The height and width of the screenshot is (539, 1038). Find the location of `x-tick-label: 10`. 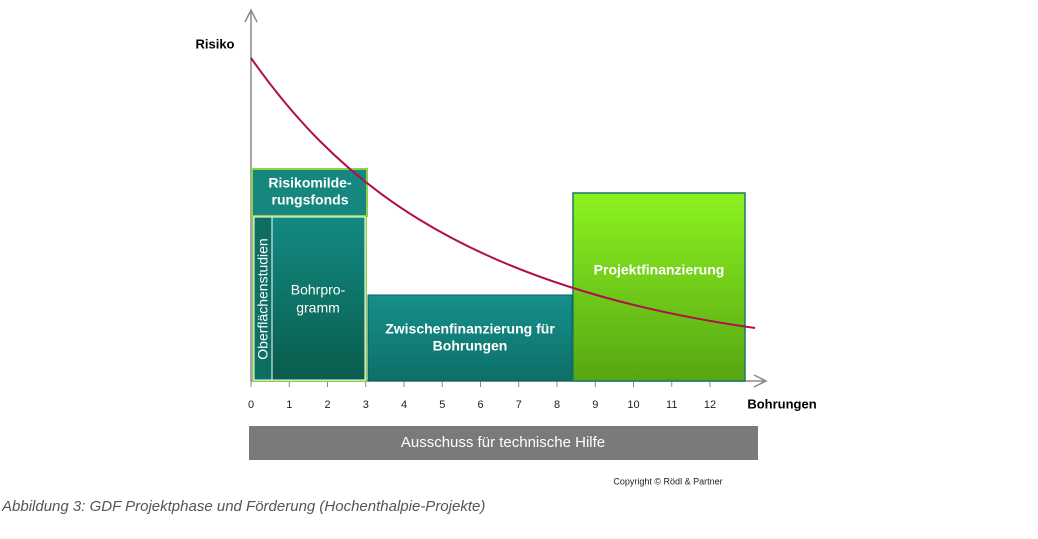

x-tick-label: 10 is located at coordinates (633, 405).